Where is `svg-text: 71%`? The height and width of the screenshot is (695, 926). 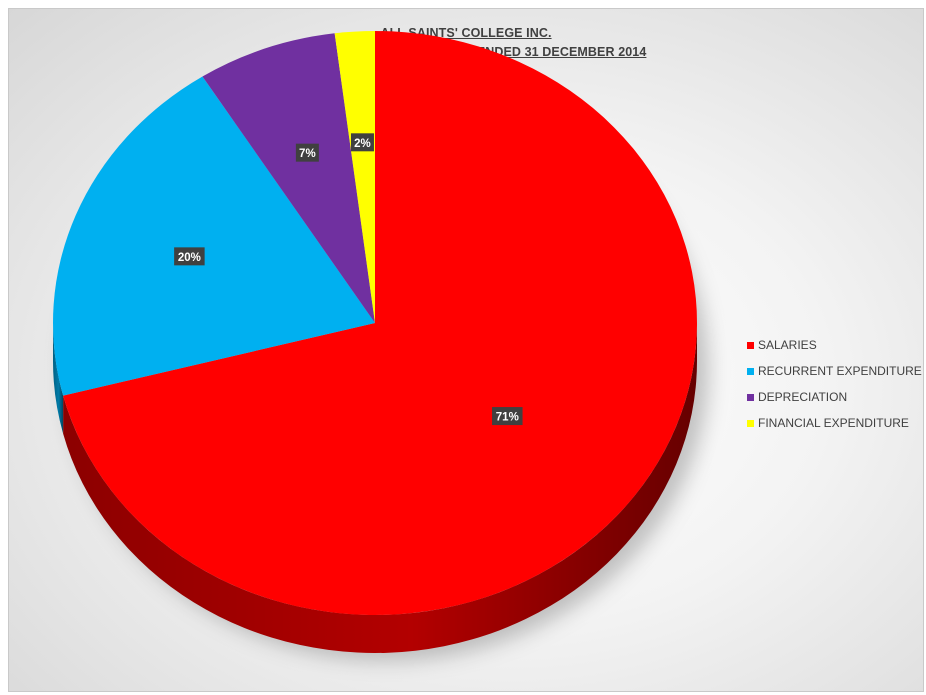
svg-text: 71% is located at coordinates (507, 418).